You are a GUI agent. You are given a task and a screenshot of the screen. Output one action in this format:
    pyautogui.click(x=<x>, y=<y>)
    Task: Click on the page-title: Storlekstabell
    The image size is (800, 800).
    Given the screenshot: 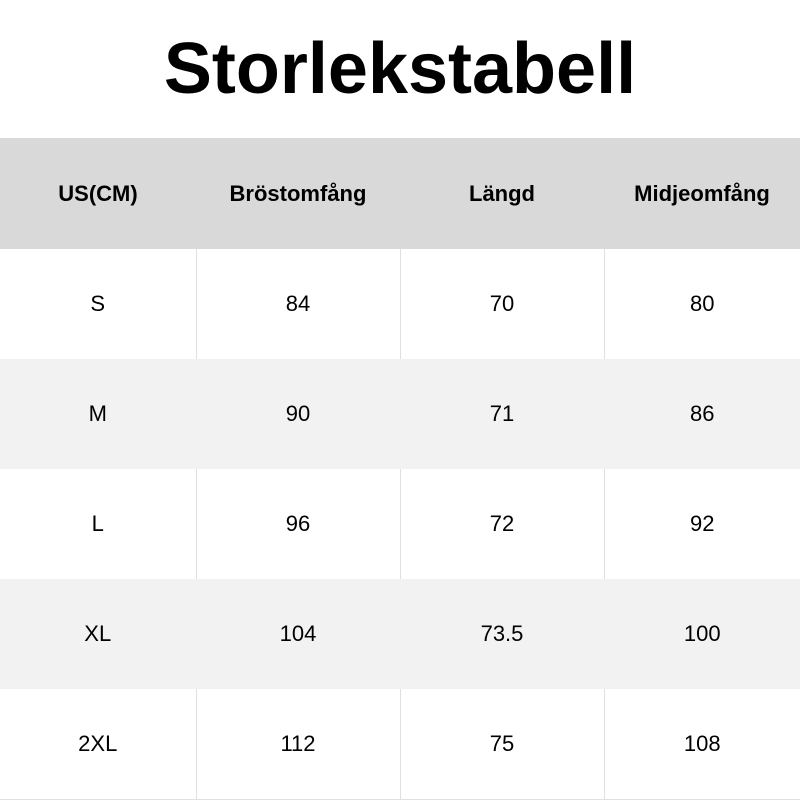 What is the action you would take?
    pyautogui.click(x=400, y=69)
    